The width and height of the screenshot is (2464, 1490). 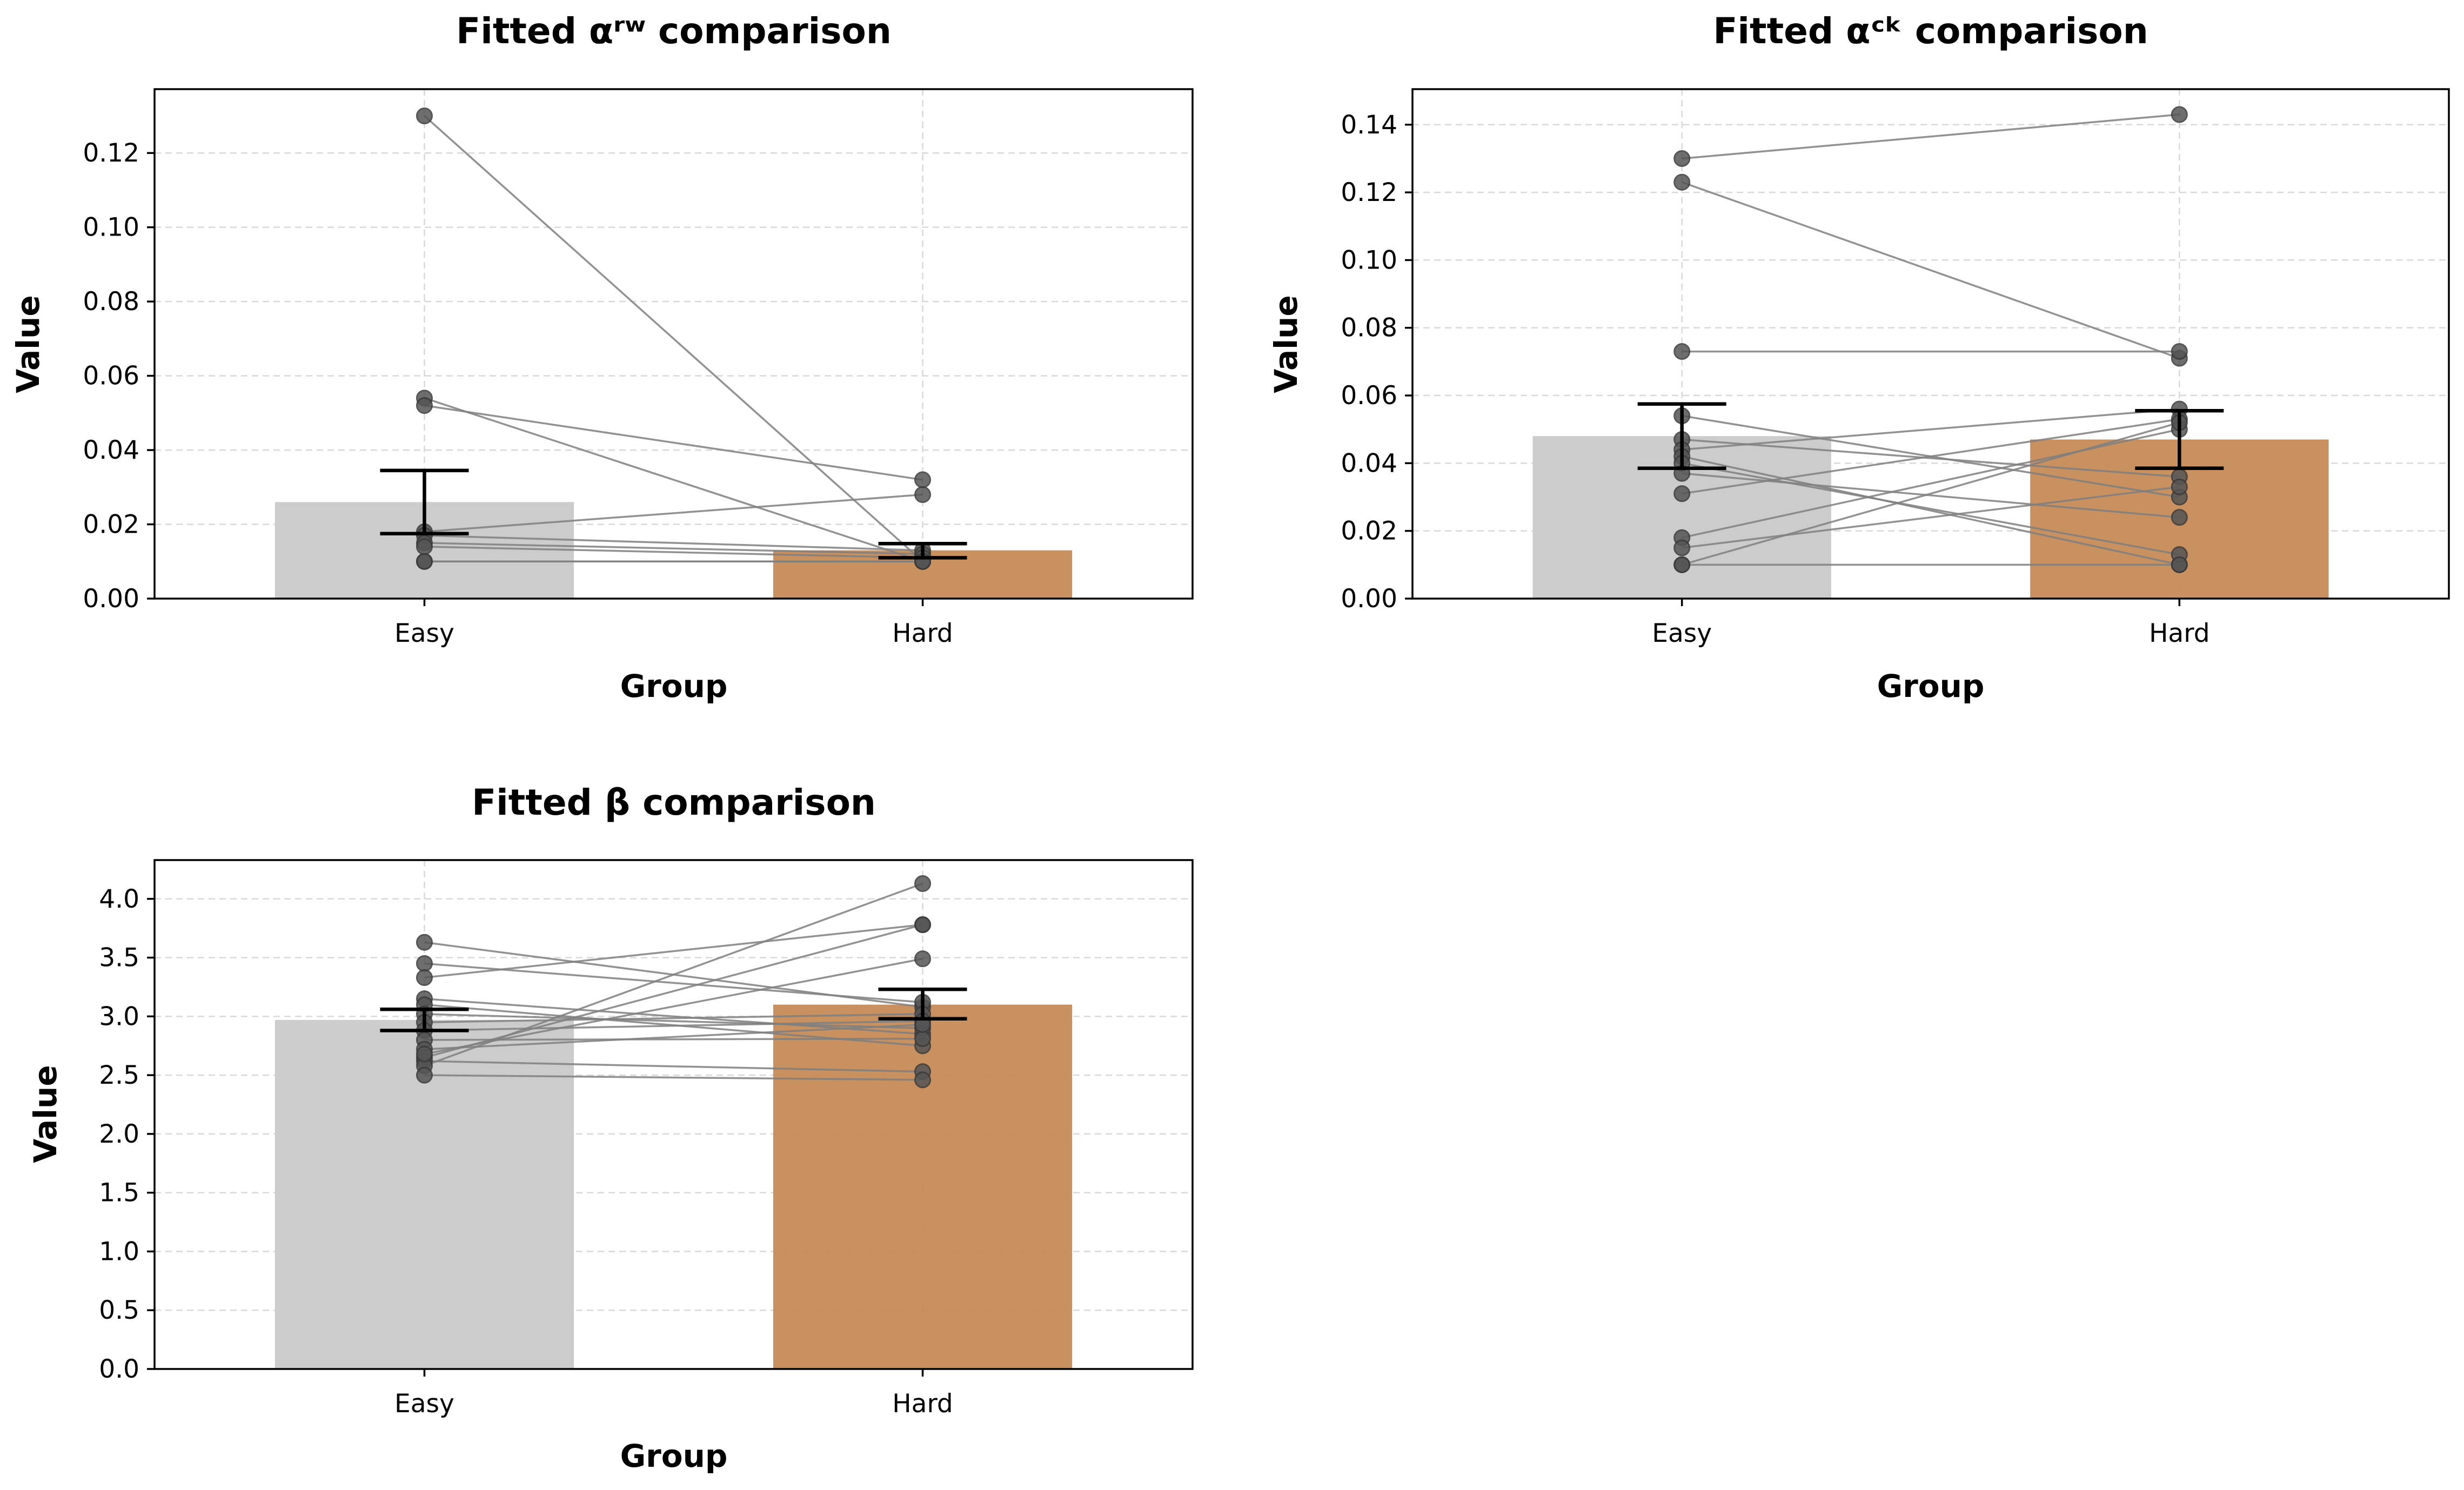 I want to click on panel-alpha-rw-ytick-label: 0.00, so click(x=111, y=599).